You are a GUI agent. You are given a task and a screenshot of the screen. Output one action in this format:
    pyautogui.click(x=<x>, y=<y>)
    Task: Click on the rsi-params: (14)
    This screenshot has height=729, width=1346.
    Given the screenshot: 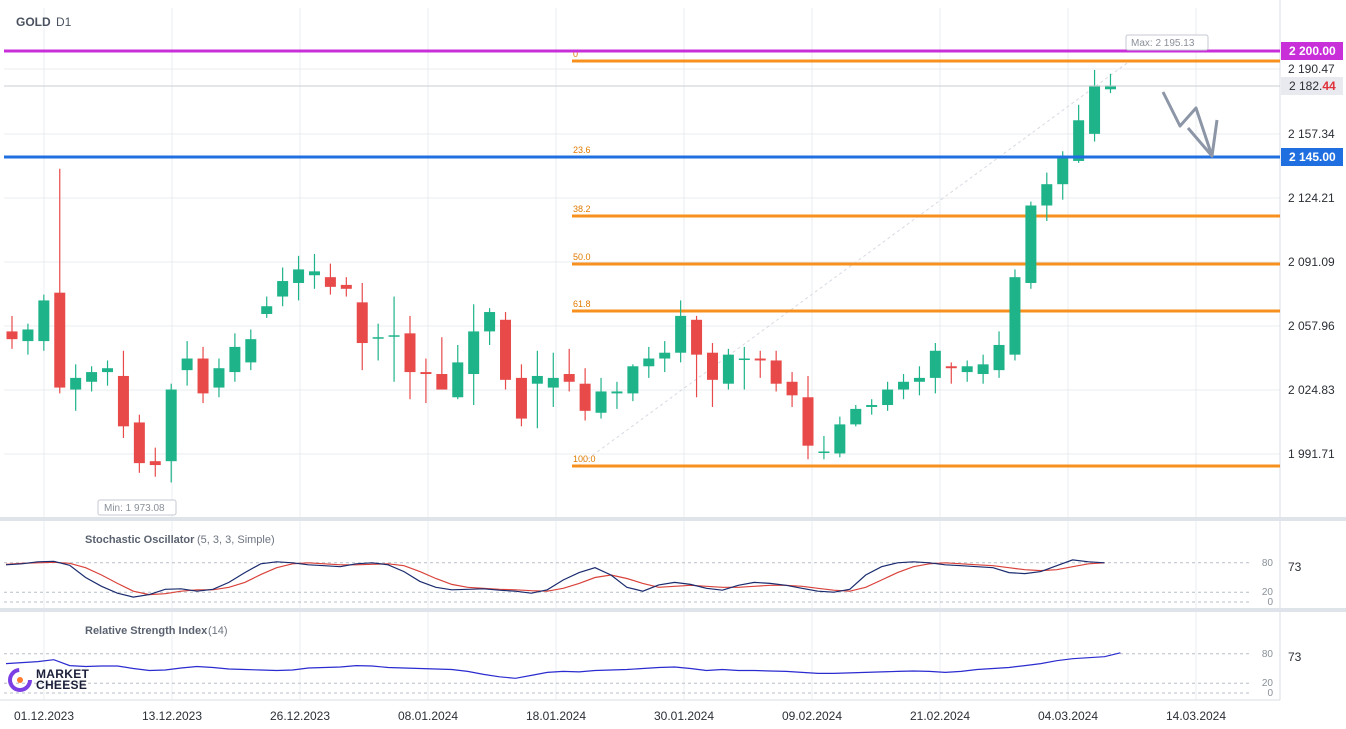 What is the action you would take?
    pyautogui.click(x=218, y=631)
    